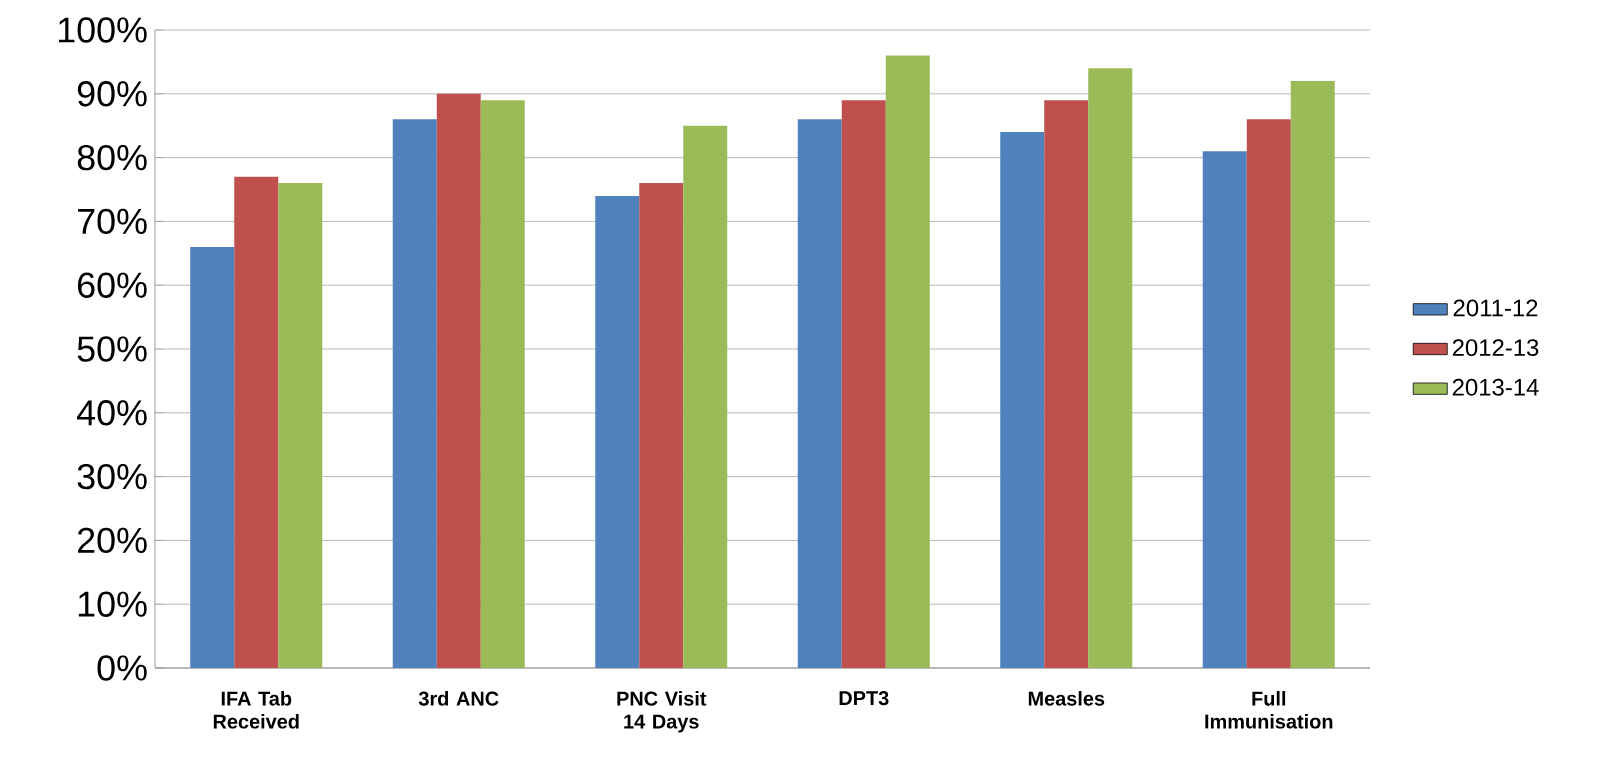 The width and height of the screenshot is (1600, 774). Describe the element at coordinates (1269, 710) in the screenshot. I see `x-tick-label: Full Immunisation` at that location.